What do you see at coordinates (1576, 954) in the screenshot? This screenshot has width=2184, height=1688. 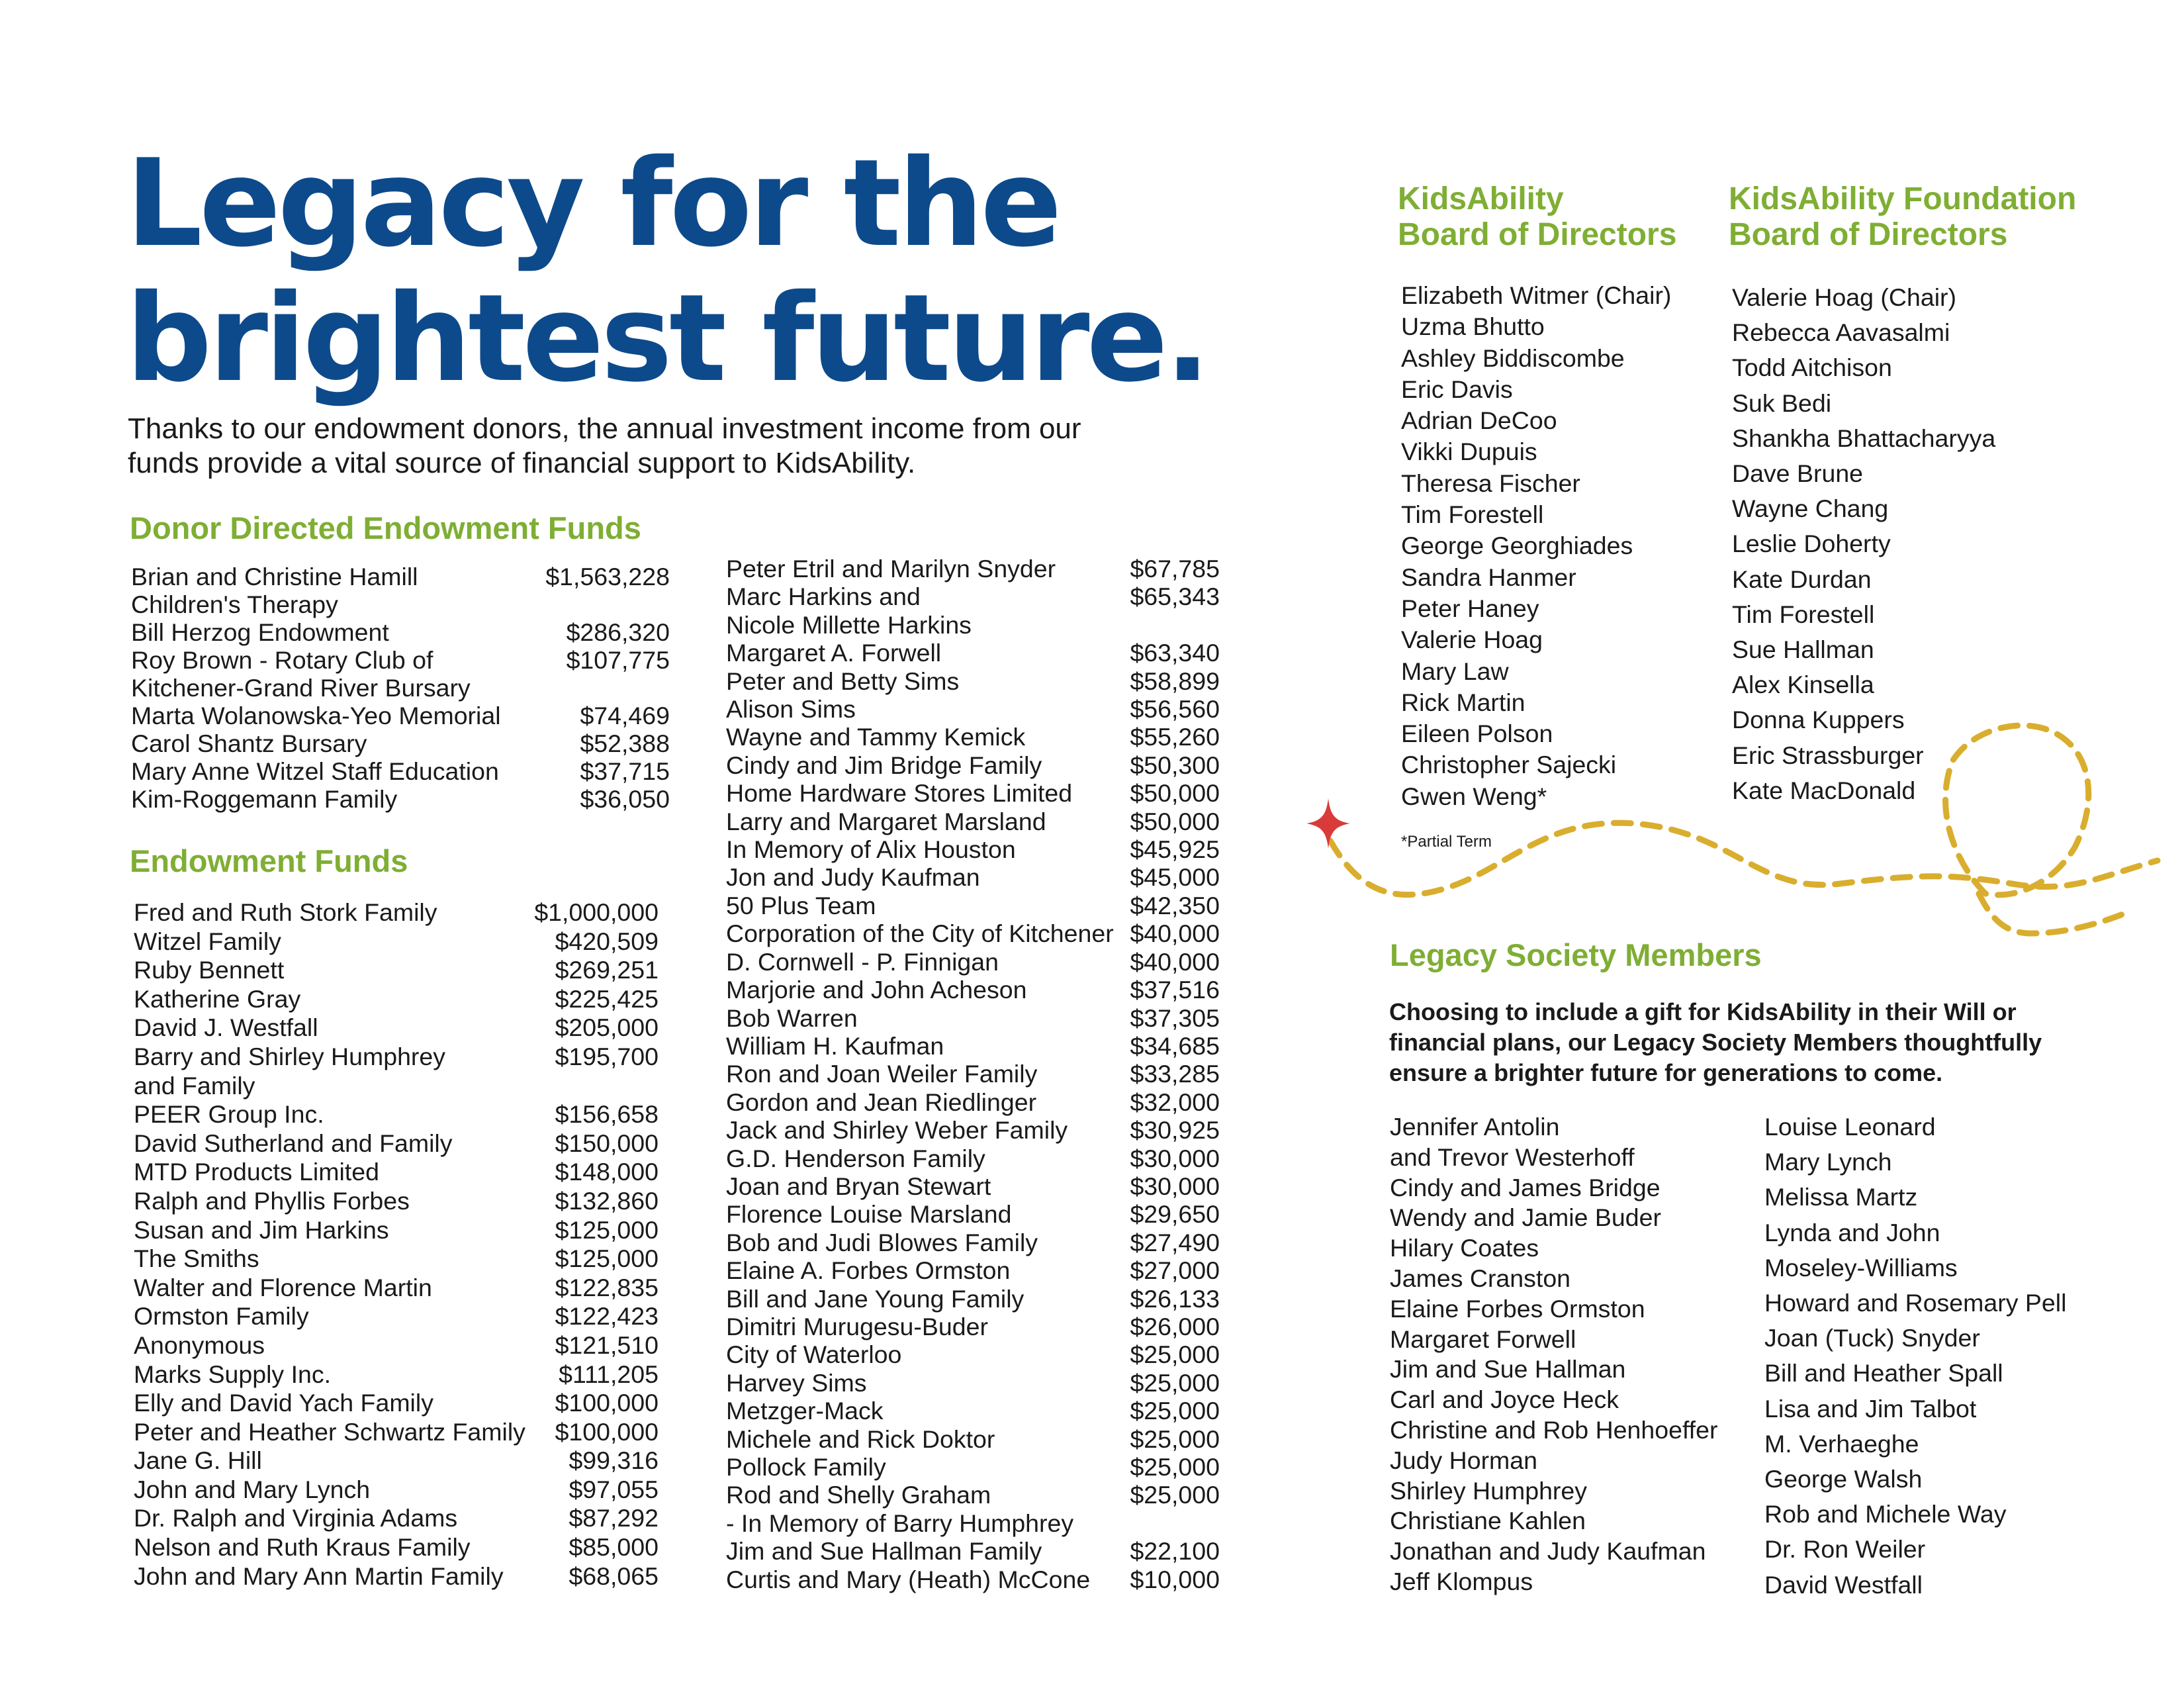 I see `legacy-society-heading: Legacy Society Members` at bounding box center [1576, 954].